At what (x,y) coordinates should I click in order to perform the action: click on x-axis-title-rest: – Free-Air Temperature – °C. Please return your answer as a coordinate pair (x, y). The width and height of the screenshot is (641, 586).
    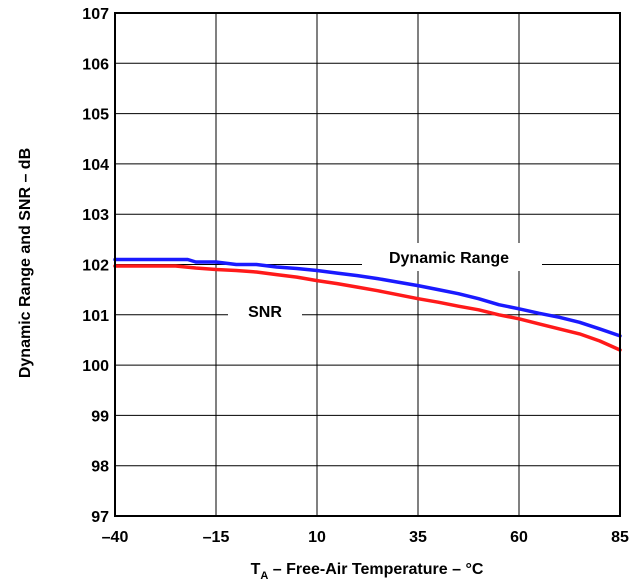
    Looking at the image, I should click on (376, 569).